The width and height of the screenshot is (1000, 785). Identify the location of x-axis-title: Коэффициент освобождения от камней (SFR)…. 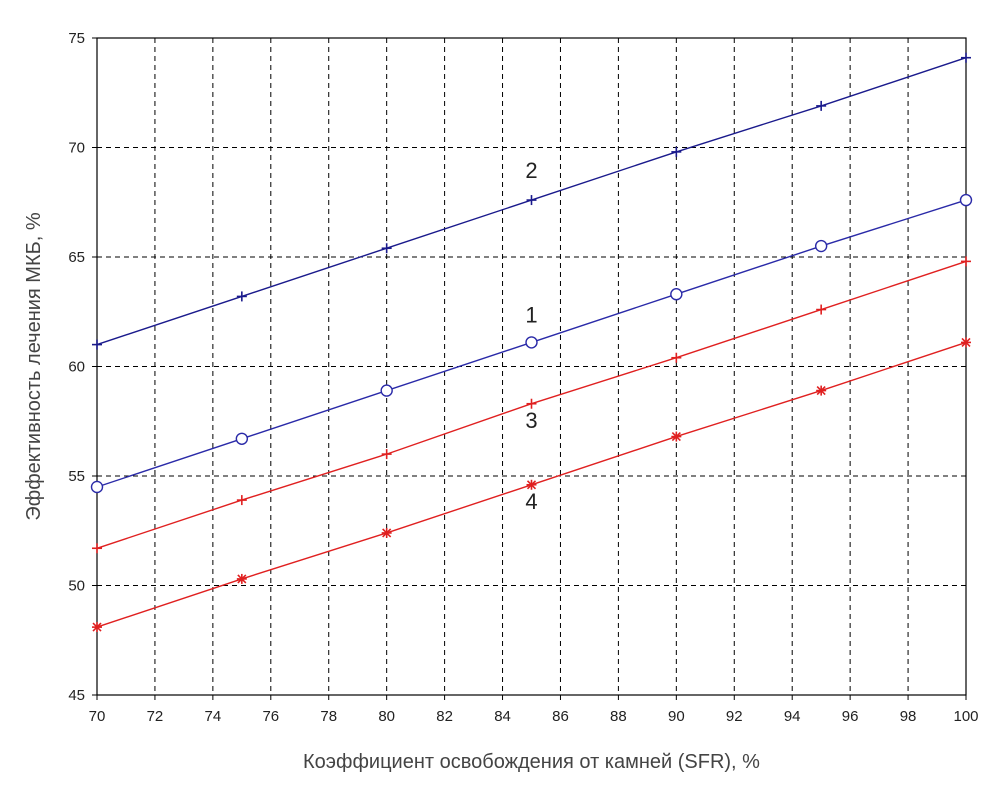
(531, 762).